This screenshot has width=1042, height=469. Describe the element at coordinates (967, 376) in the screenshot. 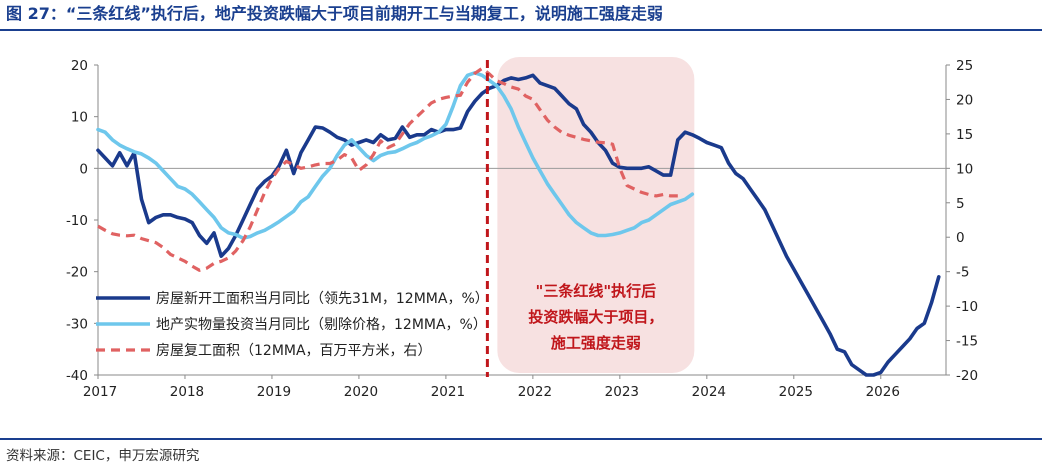

I see `right-tick-label: -20` at that location.